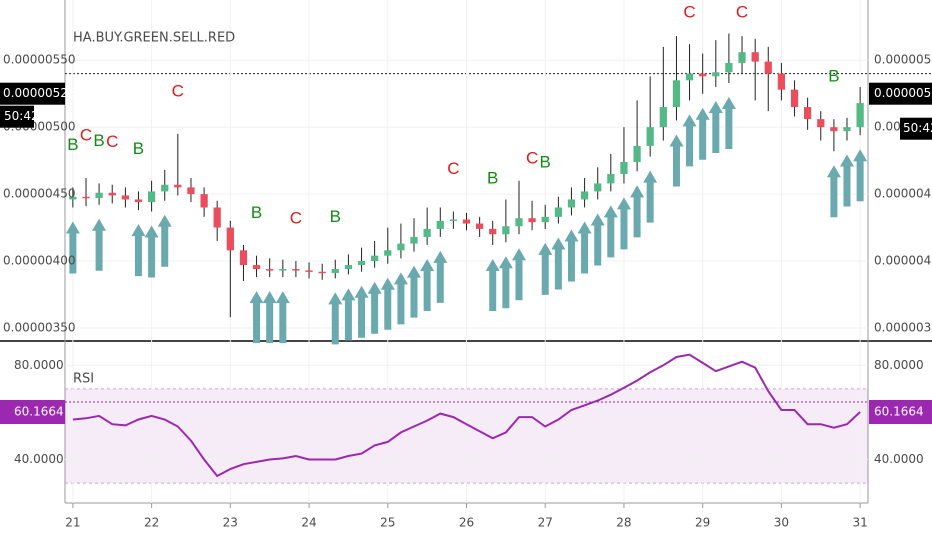 Image resolution: width=932 pixels, height=554 pixels. I want to click on x-tick-label: 28, so click(623, 523).